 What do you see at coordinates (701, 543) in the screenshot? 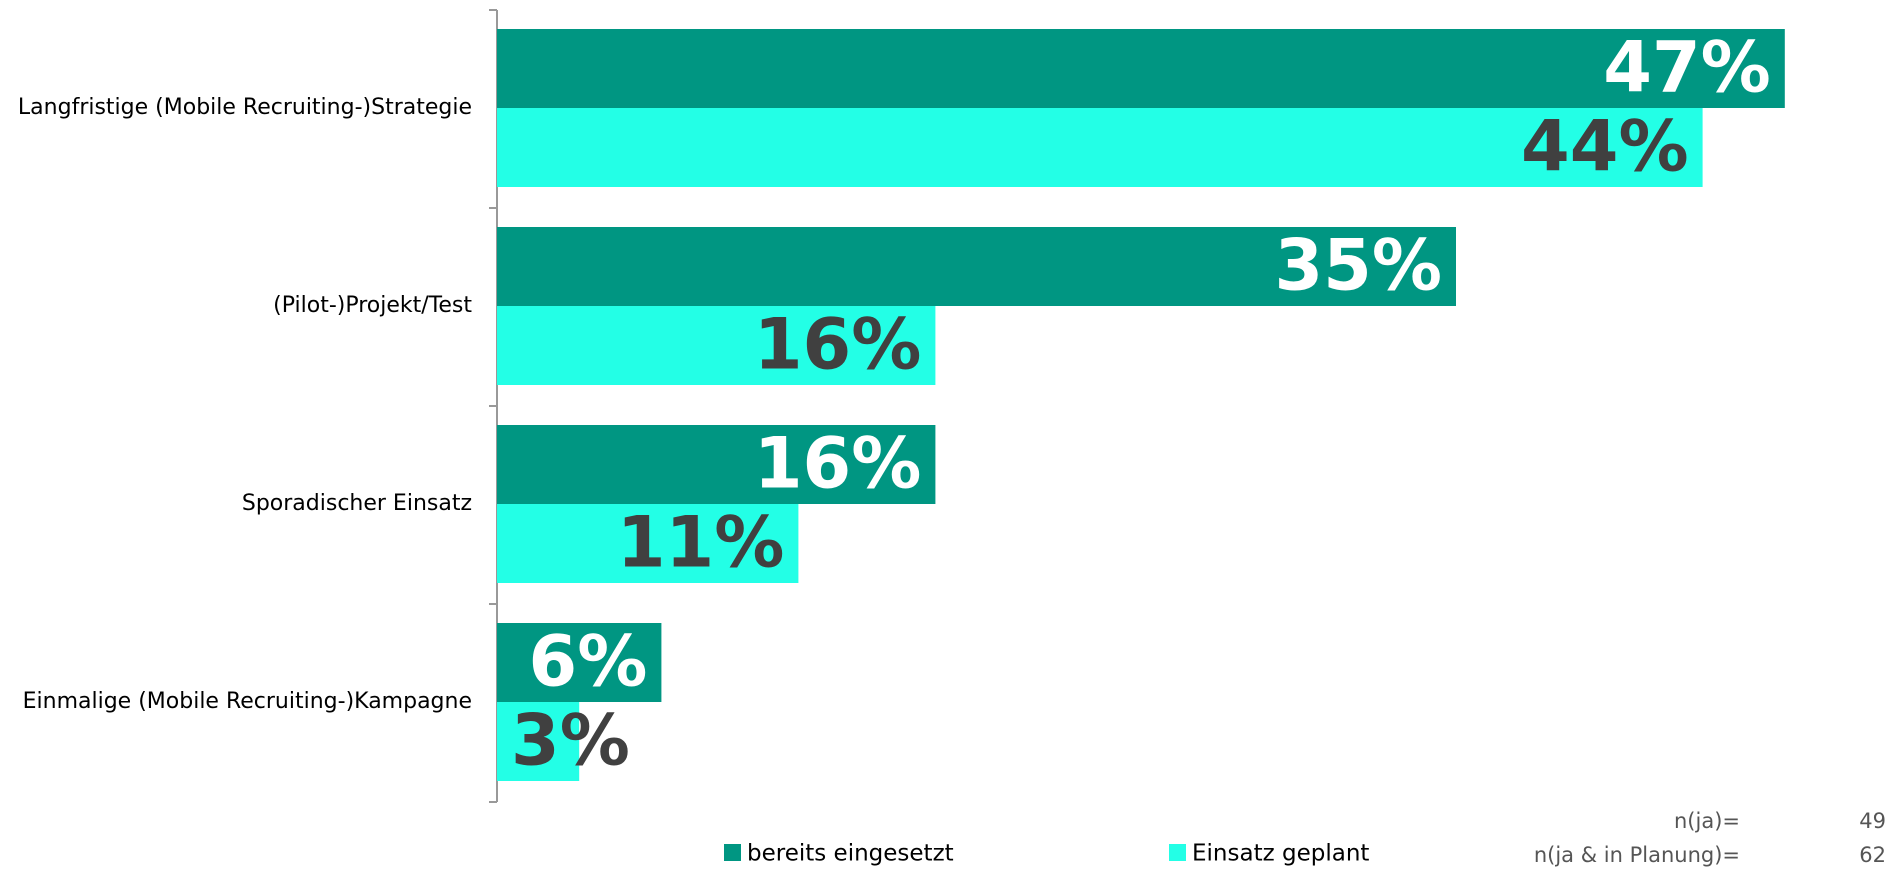
I see `value-label: 11%` at bounding box center [701, 543].